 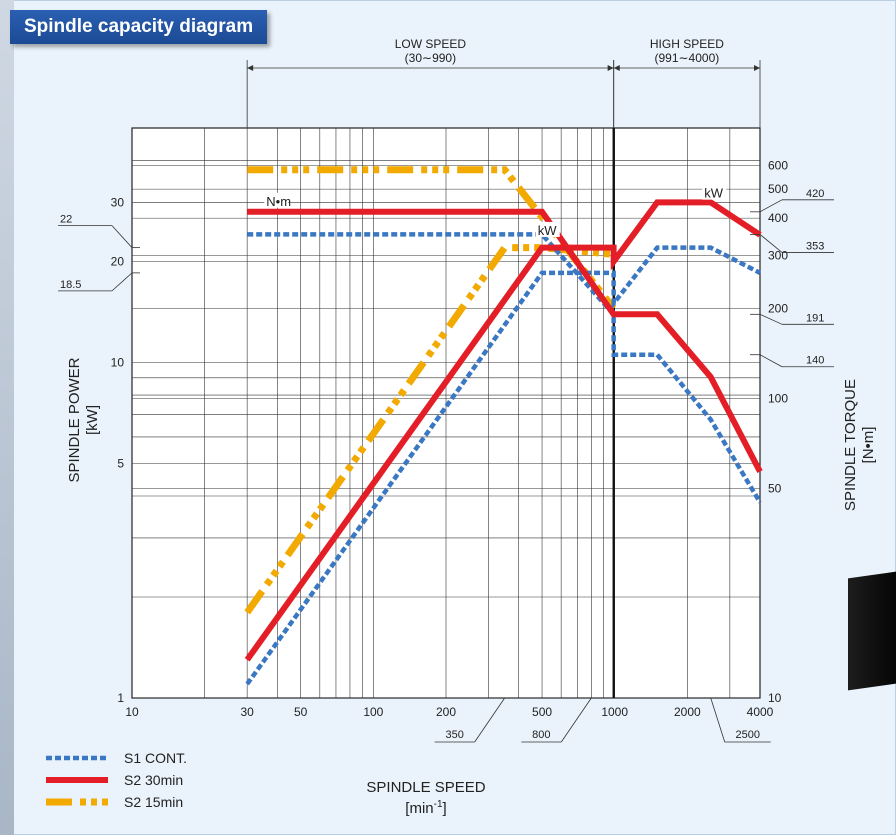 I want to click on callout-label: 2500, so click(x=747, y=735).